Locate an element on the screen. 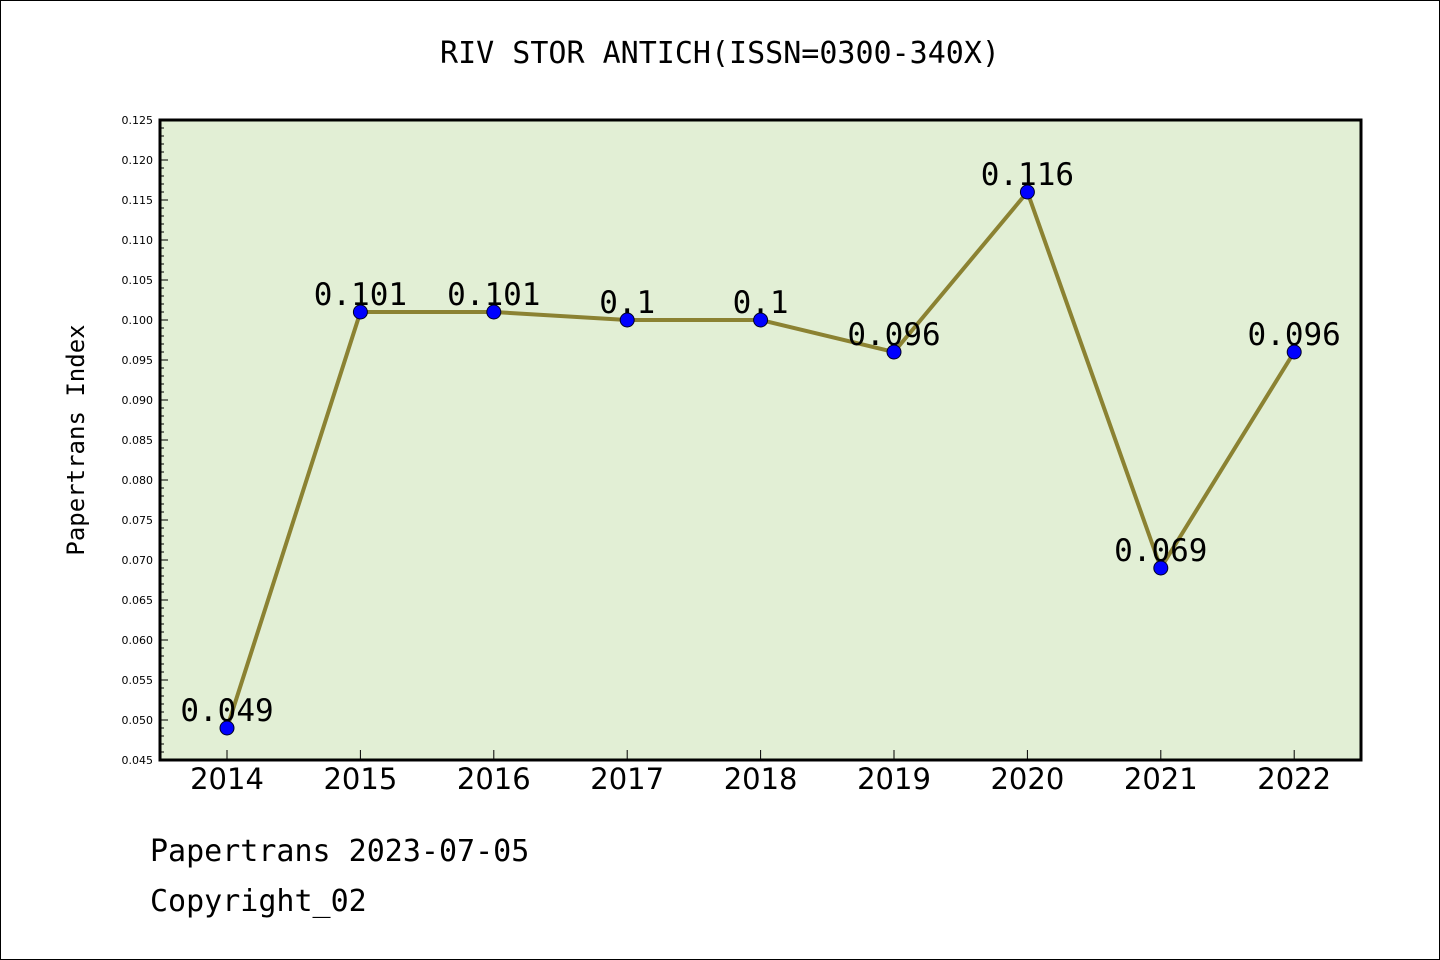  data-label: 0.069 is located at coordinates (1160, 551).